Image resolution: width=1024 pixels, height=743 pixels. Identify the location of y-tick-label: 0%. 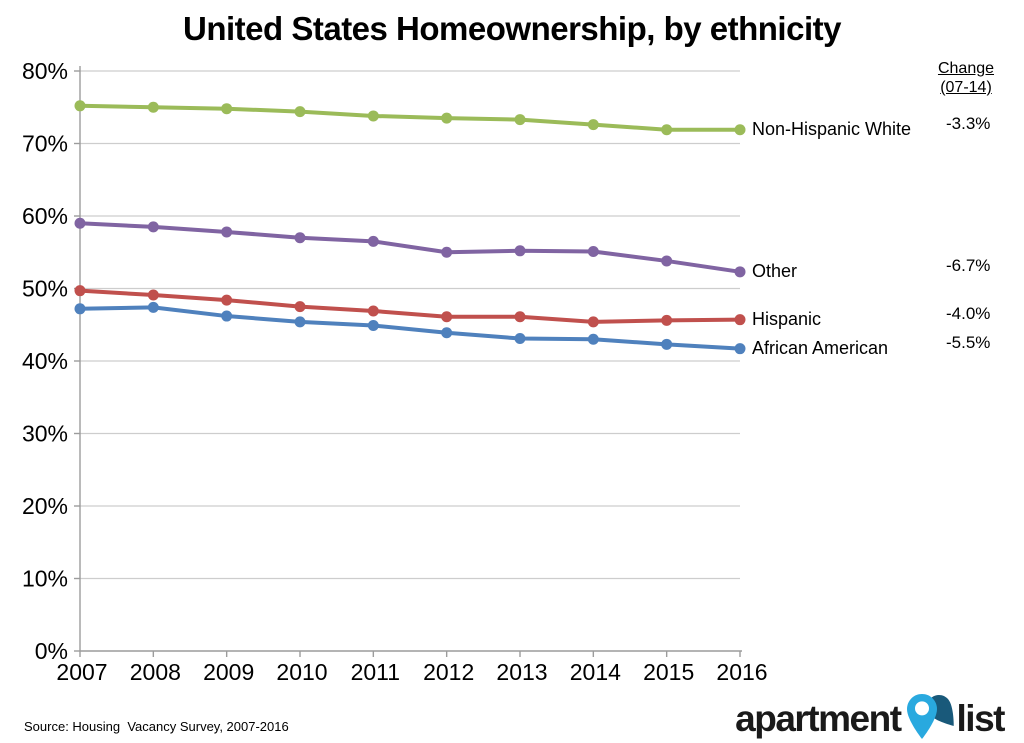
(51, 651).